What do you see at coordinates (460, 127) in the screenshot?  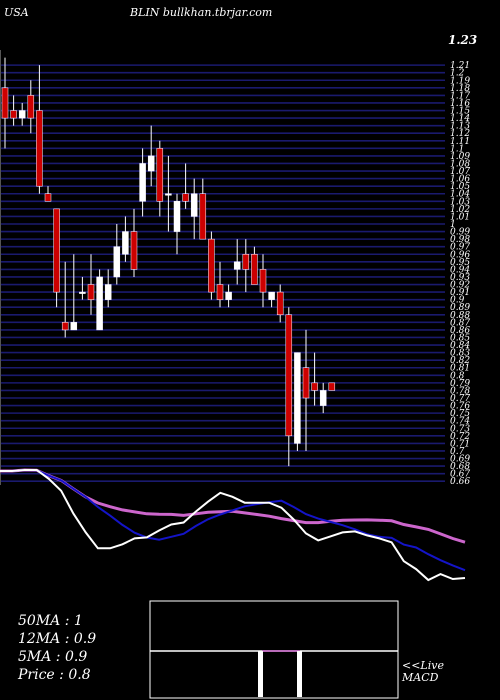 I see `y-tick-label: 1.13` at bounding box center [460, 127].